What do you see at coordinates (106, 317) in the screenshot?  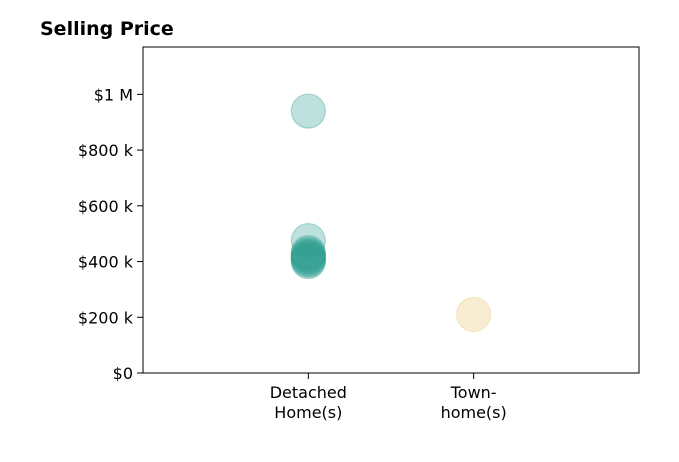 I see `y-tick-label: $200 k` at bounding box center [106, 317].